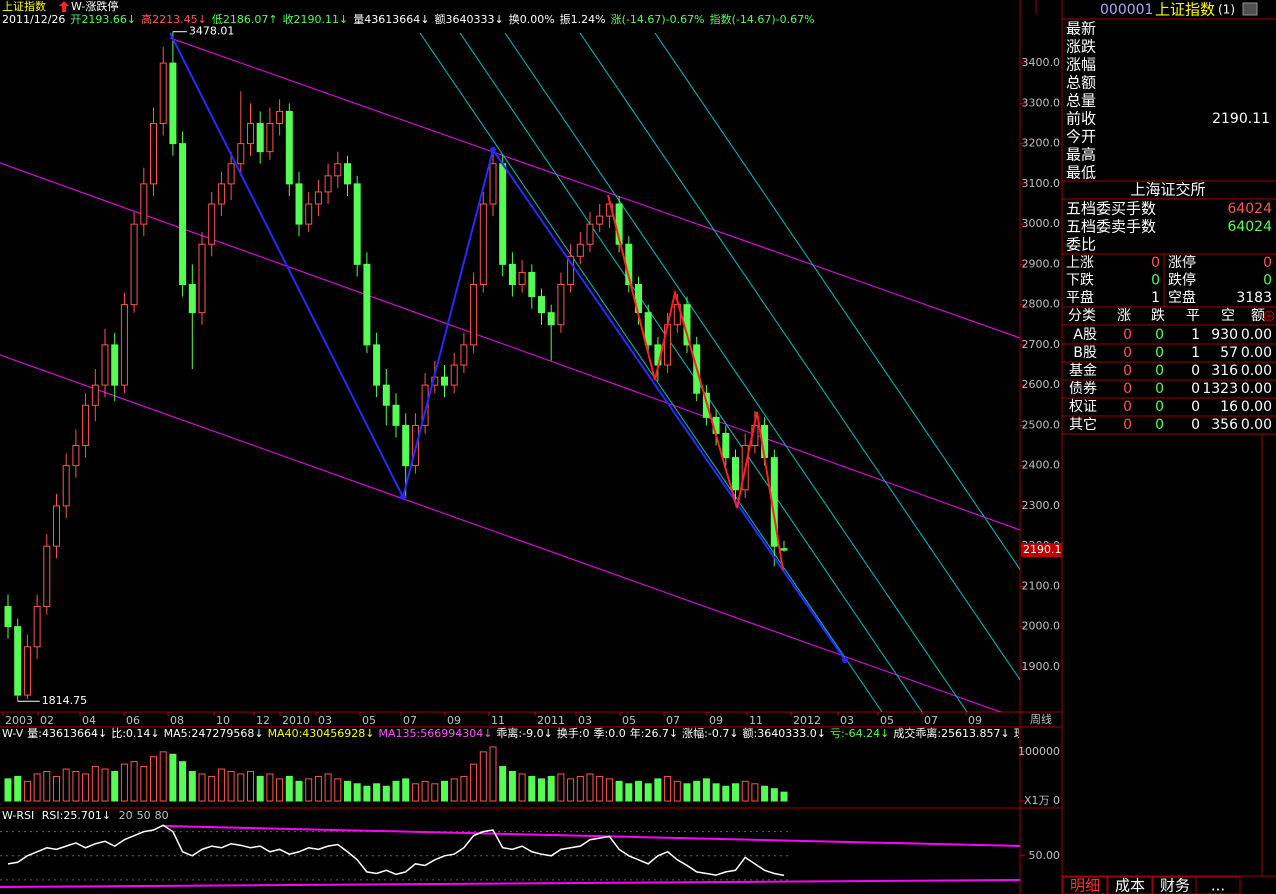 Image resolution: width=1276 pixels, height=894 pixels. I want to click on trend-line, so click(592, 836).